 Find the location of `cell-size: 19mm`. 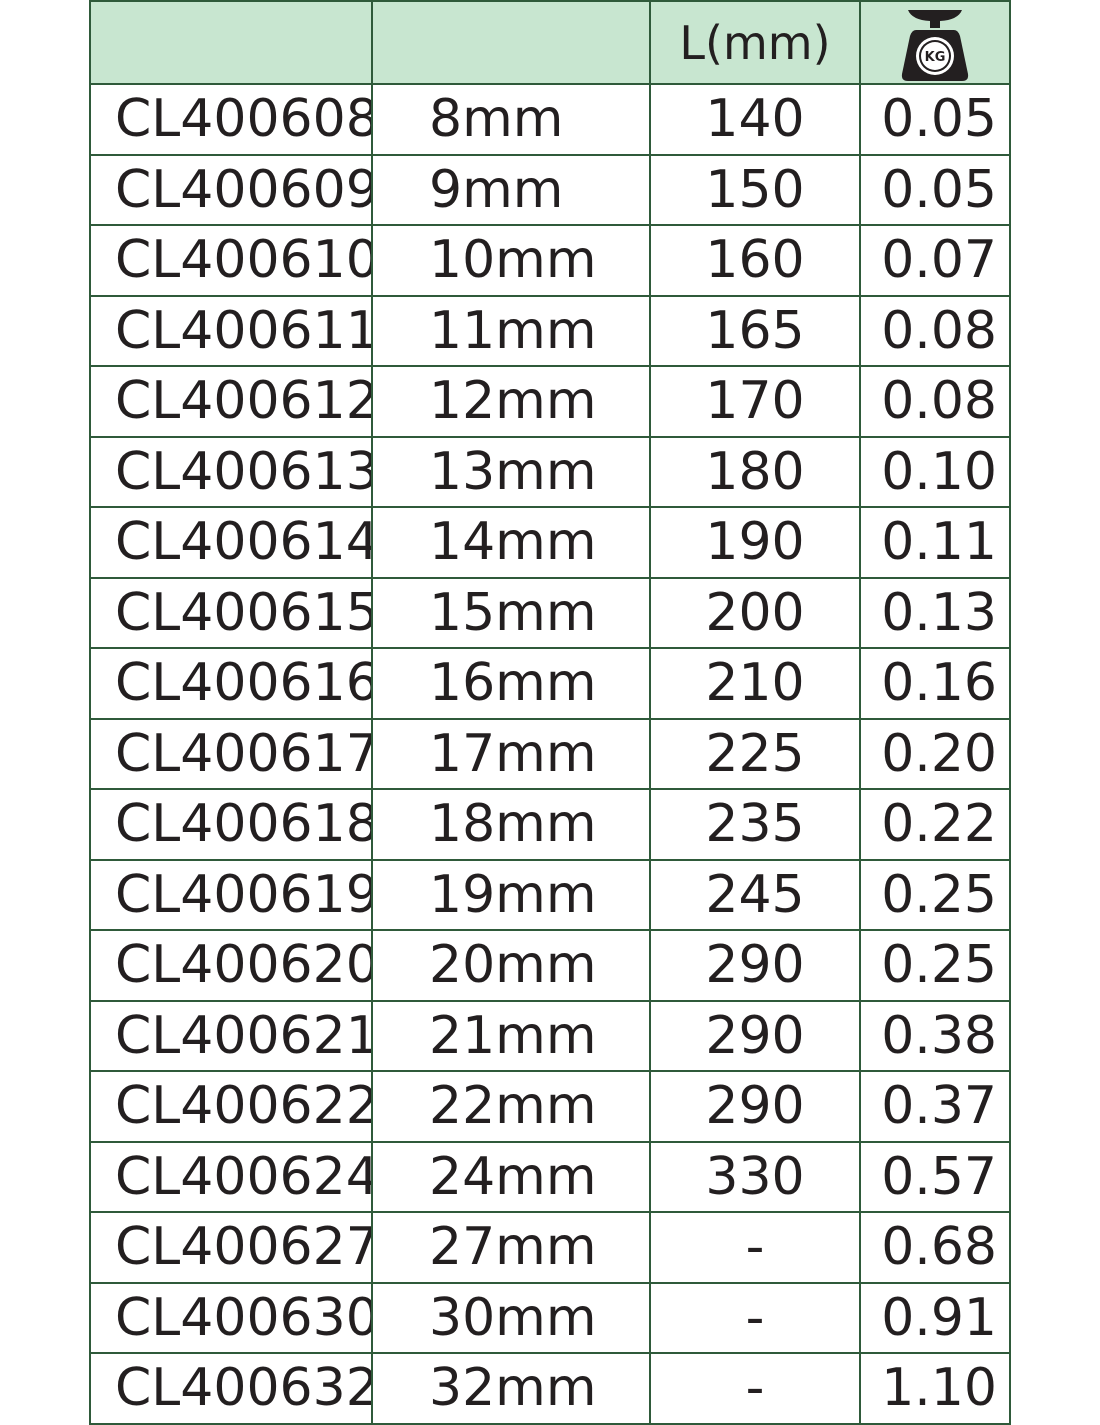

cell-size: 19mm is located at coordinates (511, 894).